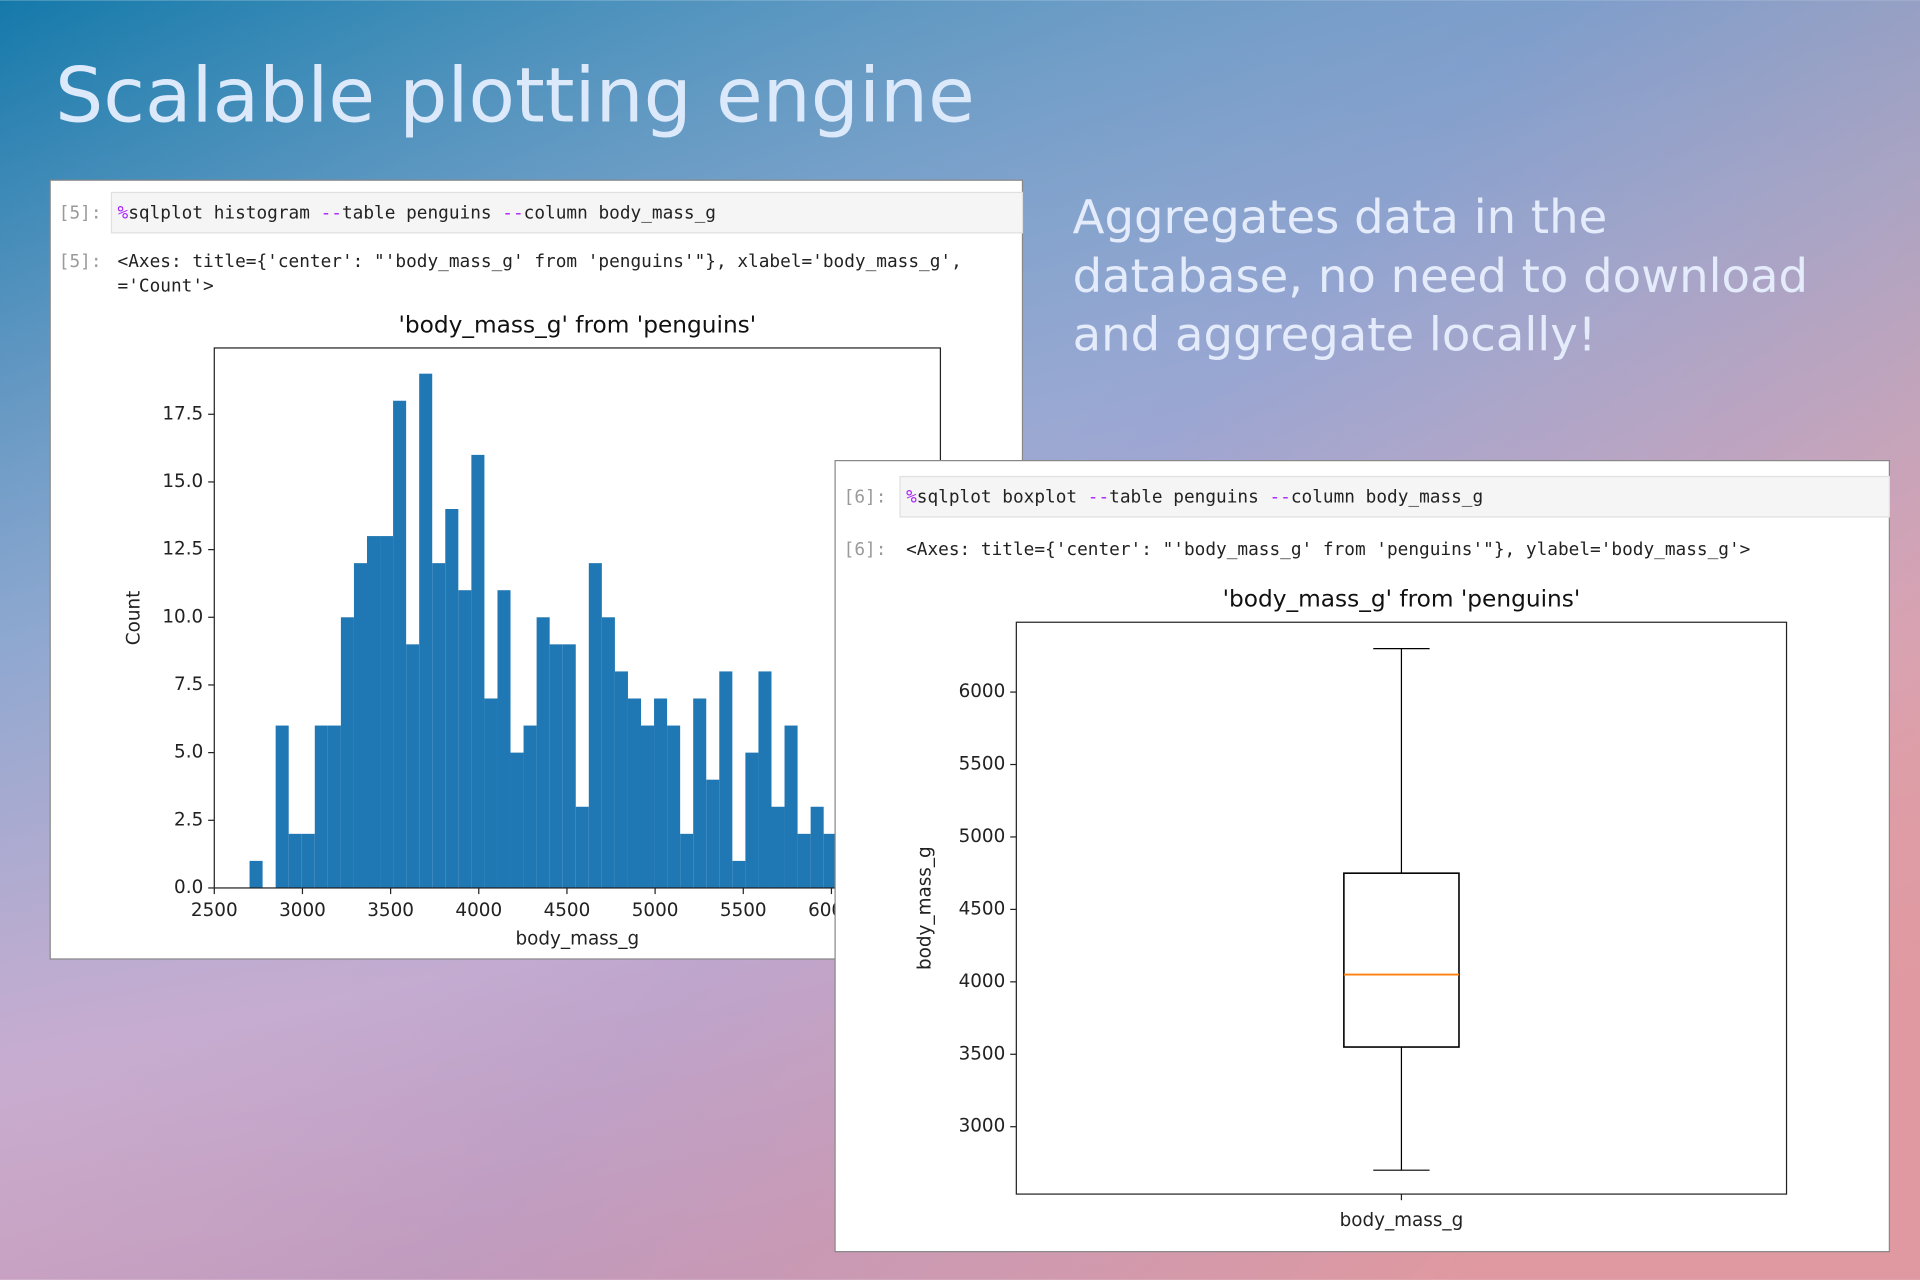 The width and height of the screenshot is (1920, 1280). I want to click on input-prompt: [6]:, so click(865, 497).